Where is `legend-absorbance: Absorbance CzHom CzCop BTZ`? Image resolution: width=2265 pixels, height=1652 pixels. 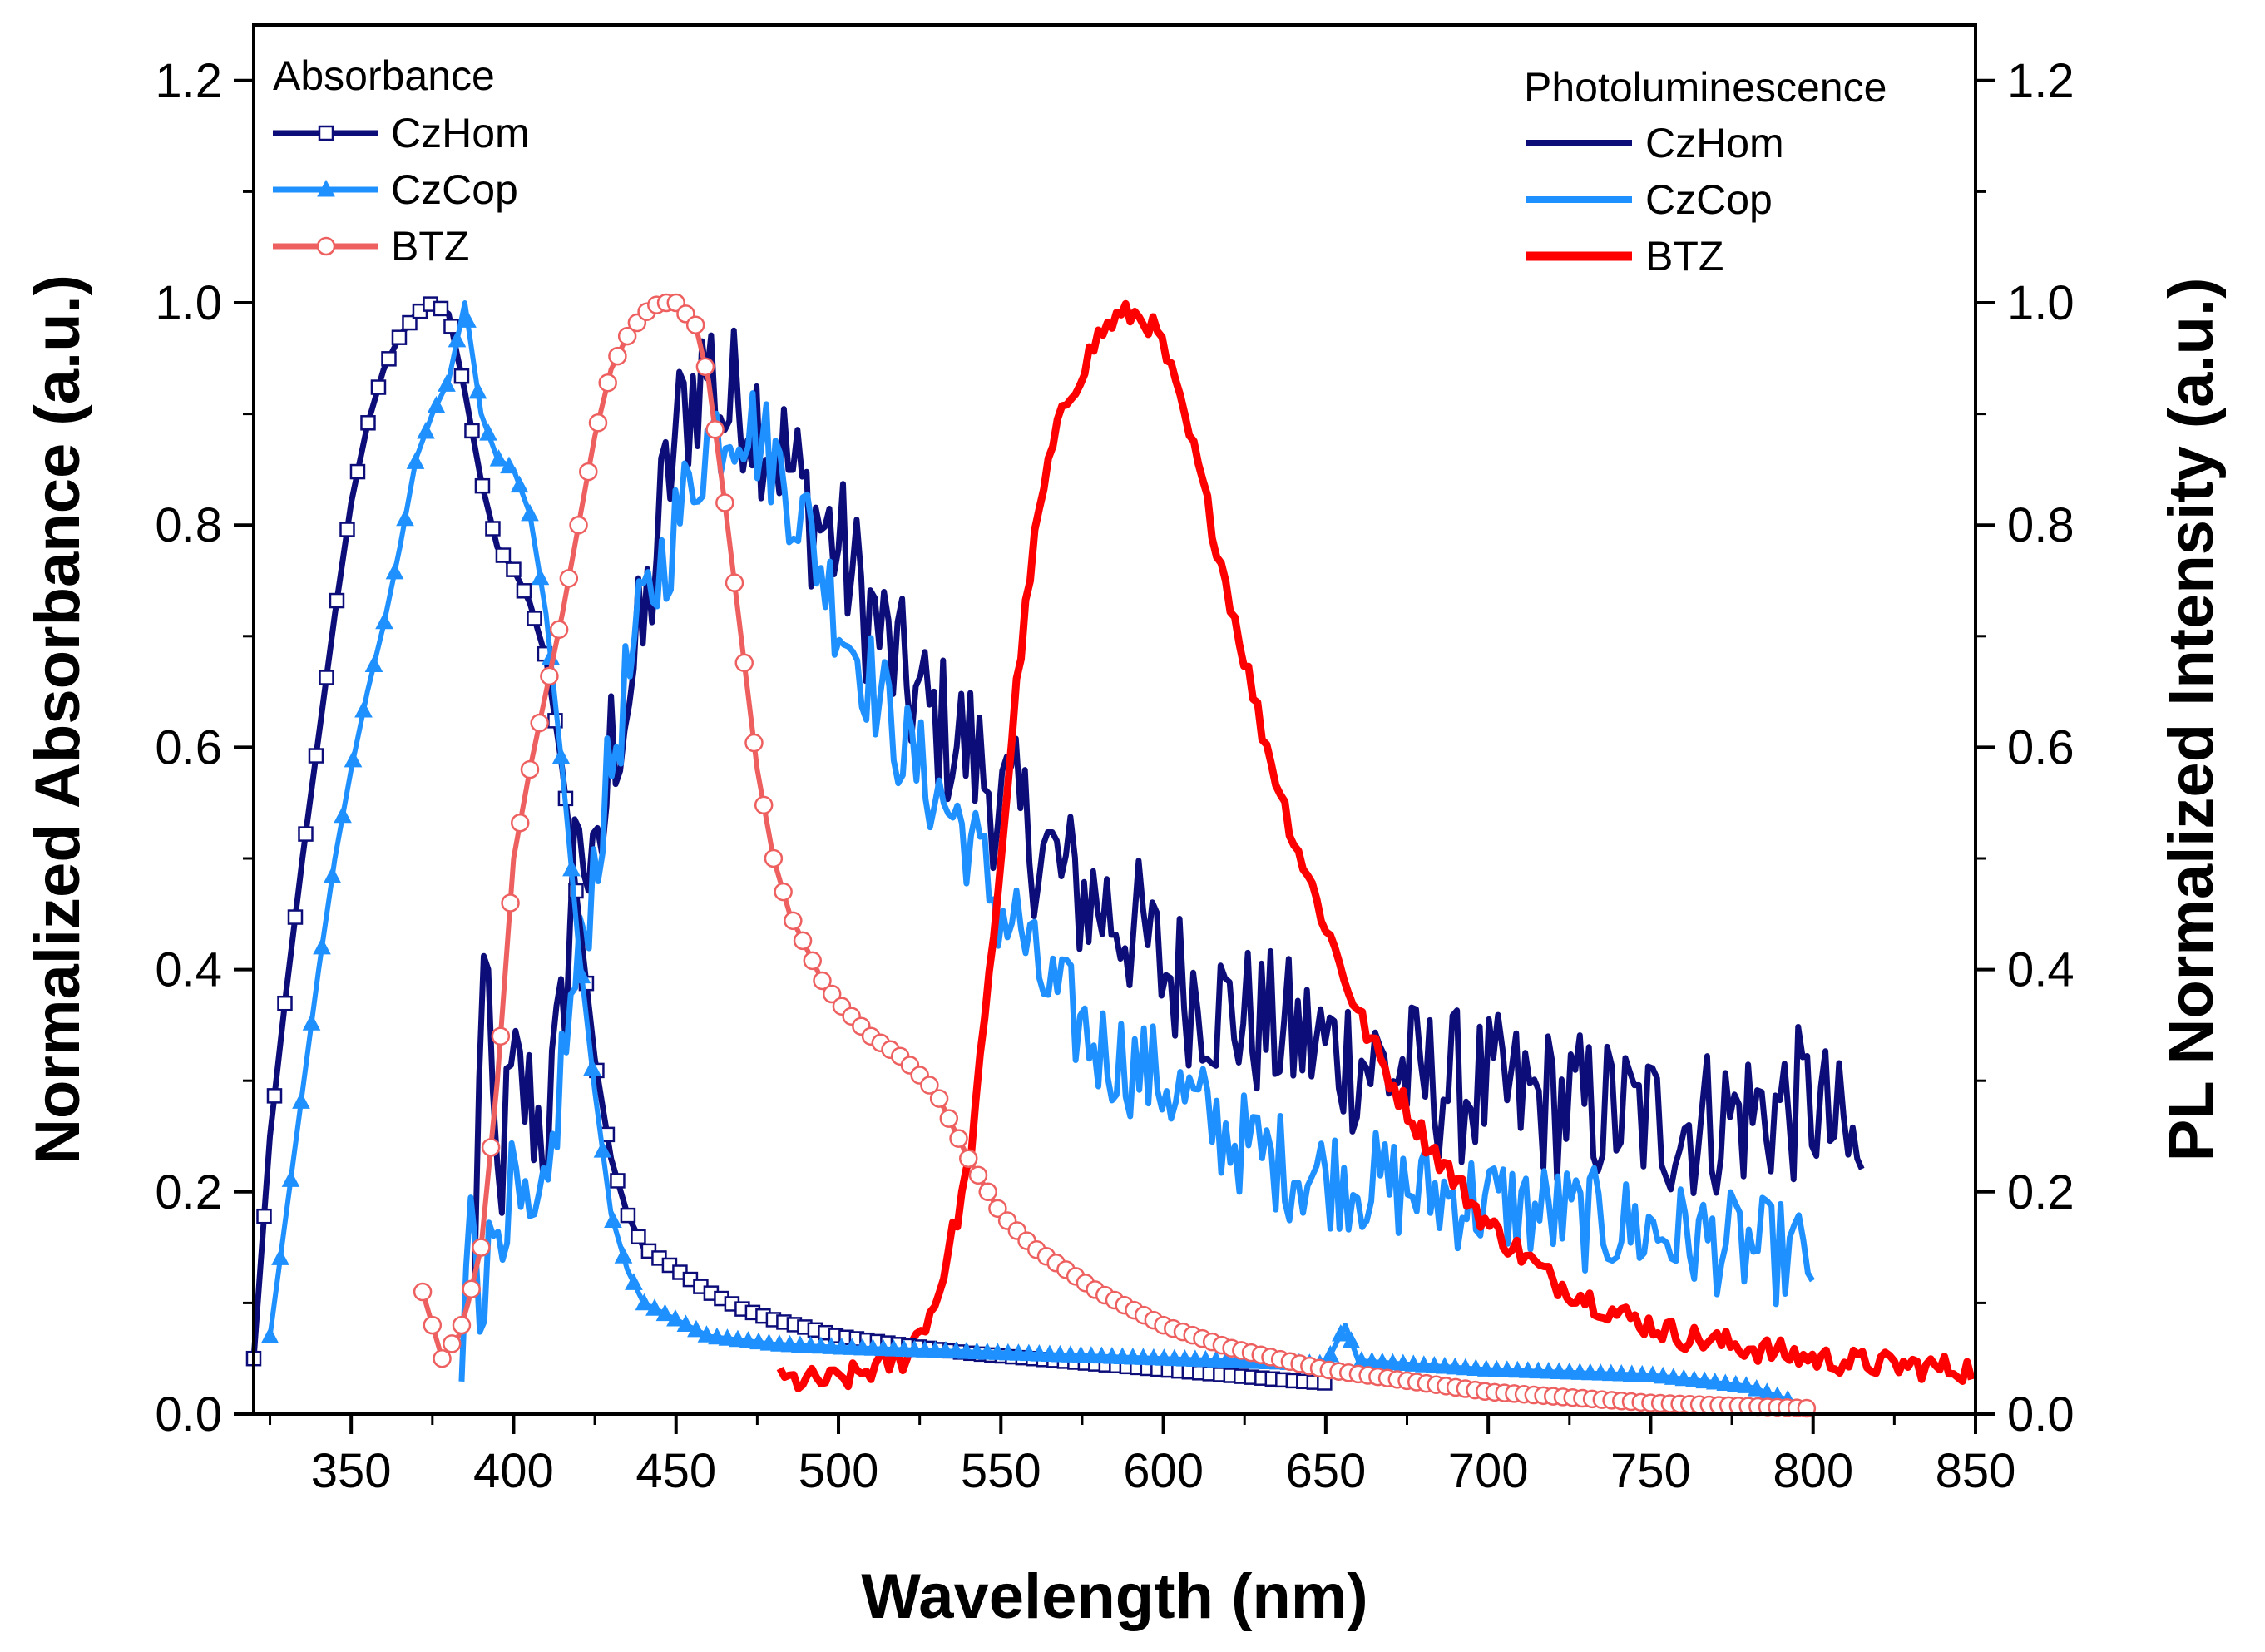 legend-absorbance: Absorbance CzHom CzCop BTZ is located at coordinates (401, 161).